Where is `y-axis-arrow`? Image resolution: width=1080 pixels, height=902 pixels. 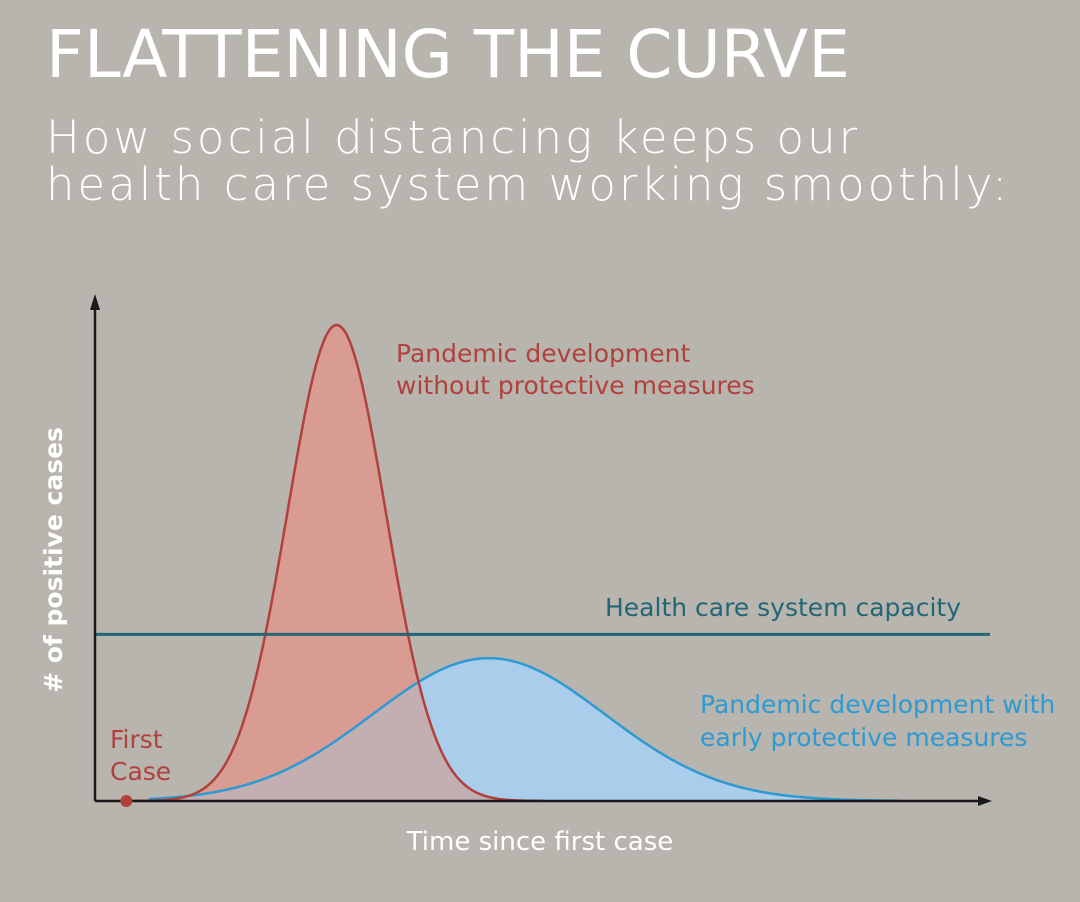 y-axis-arrow is located at coordinates (95, 302).